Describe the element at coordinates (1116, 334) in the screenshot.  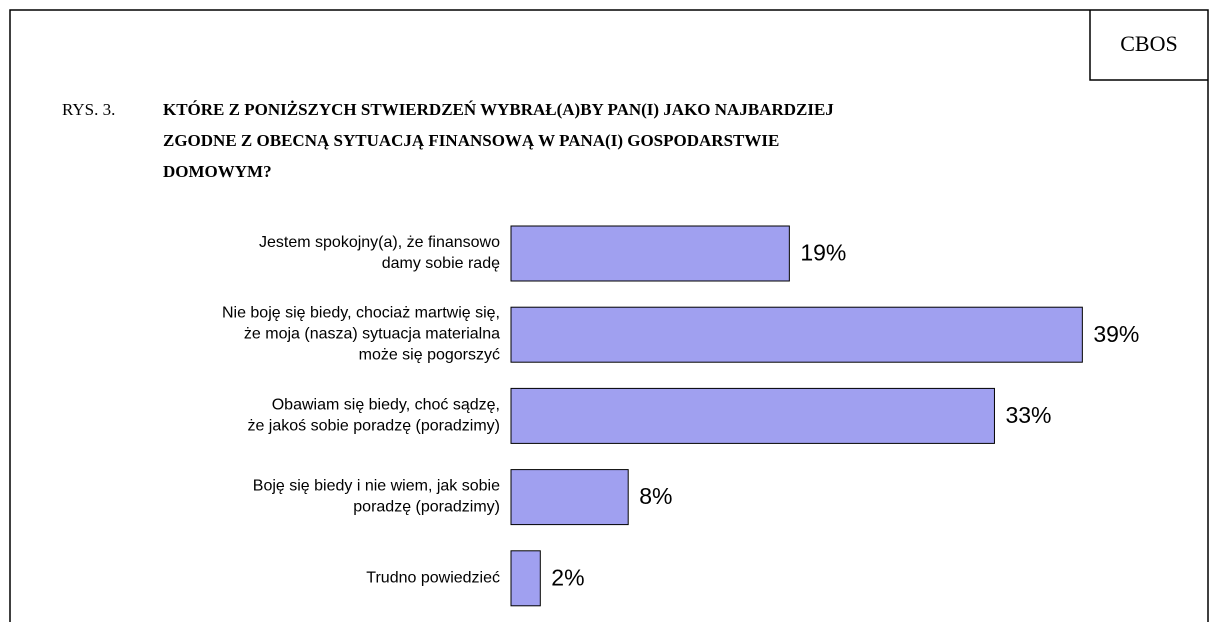
I see `value-label: 39%` at that location.